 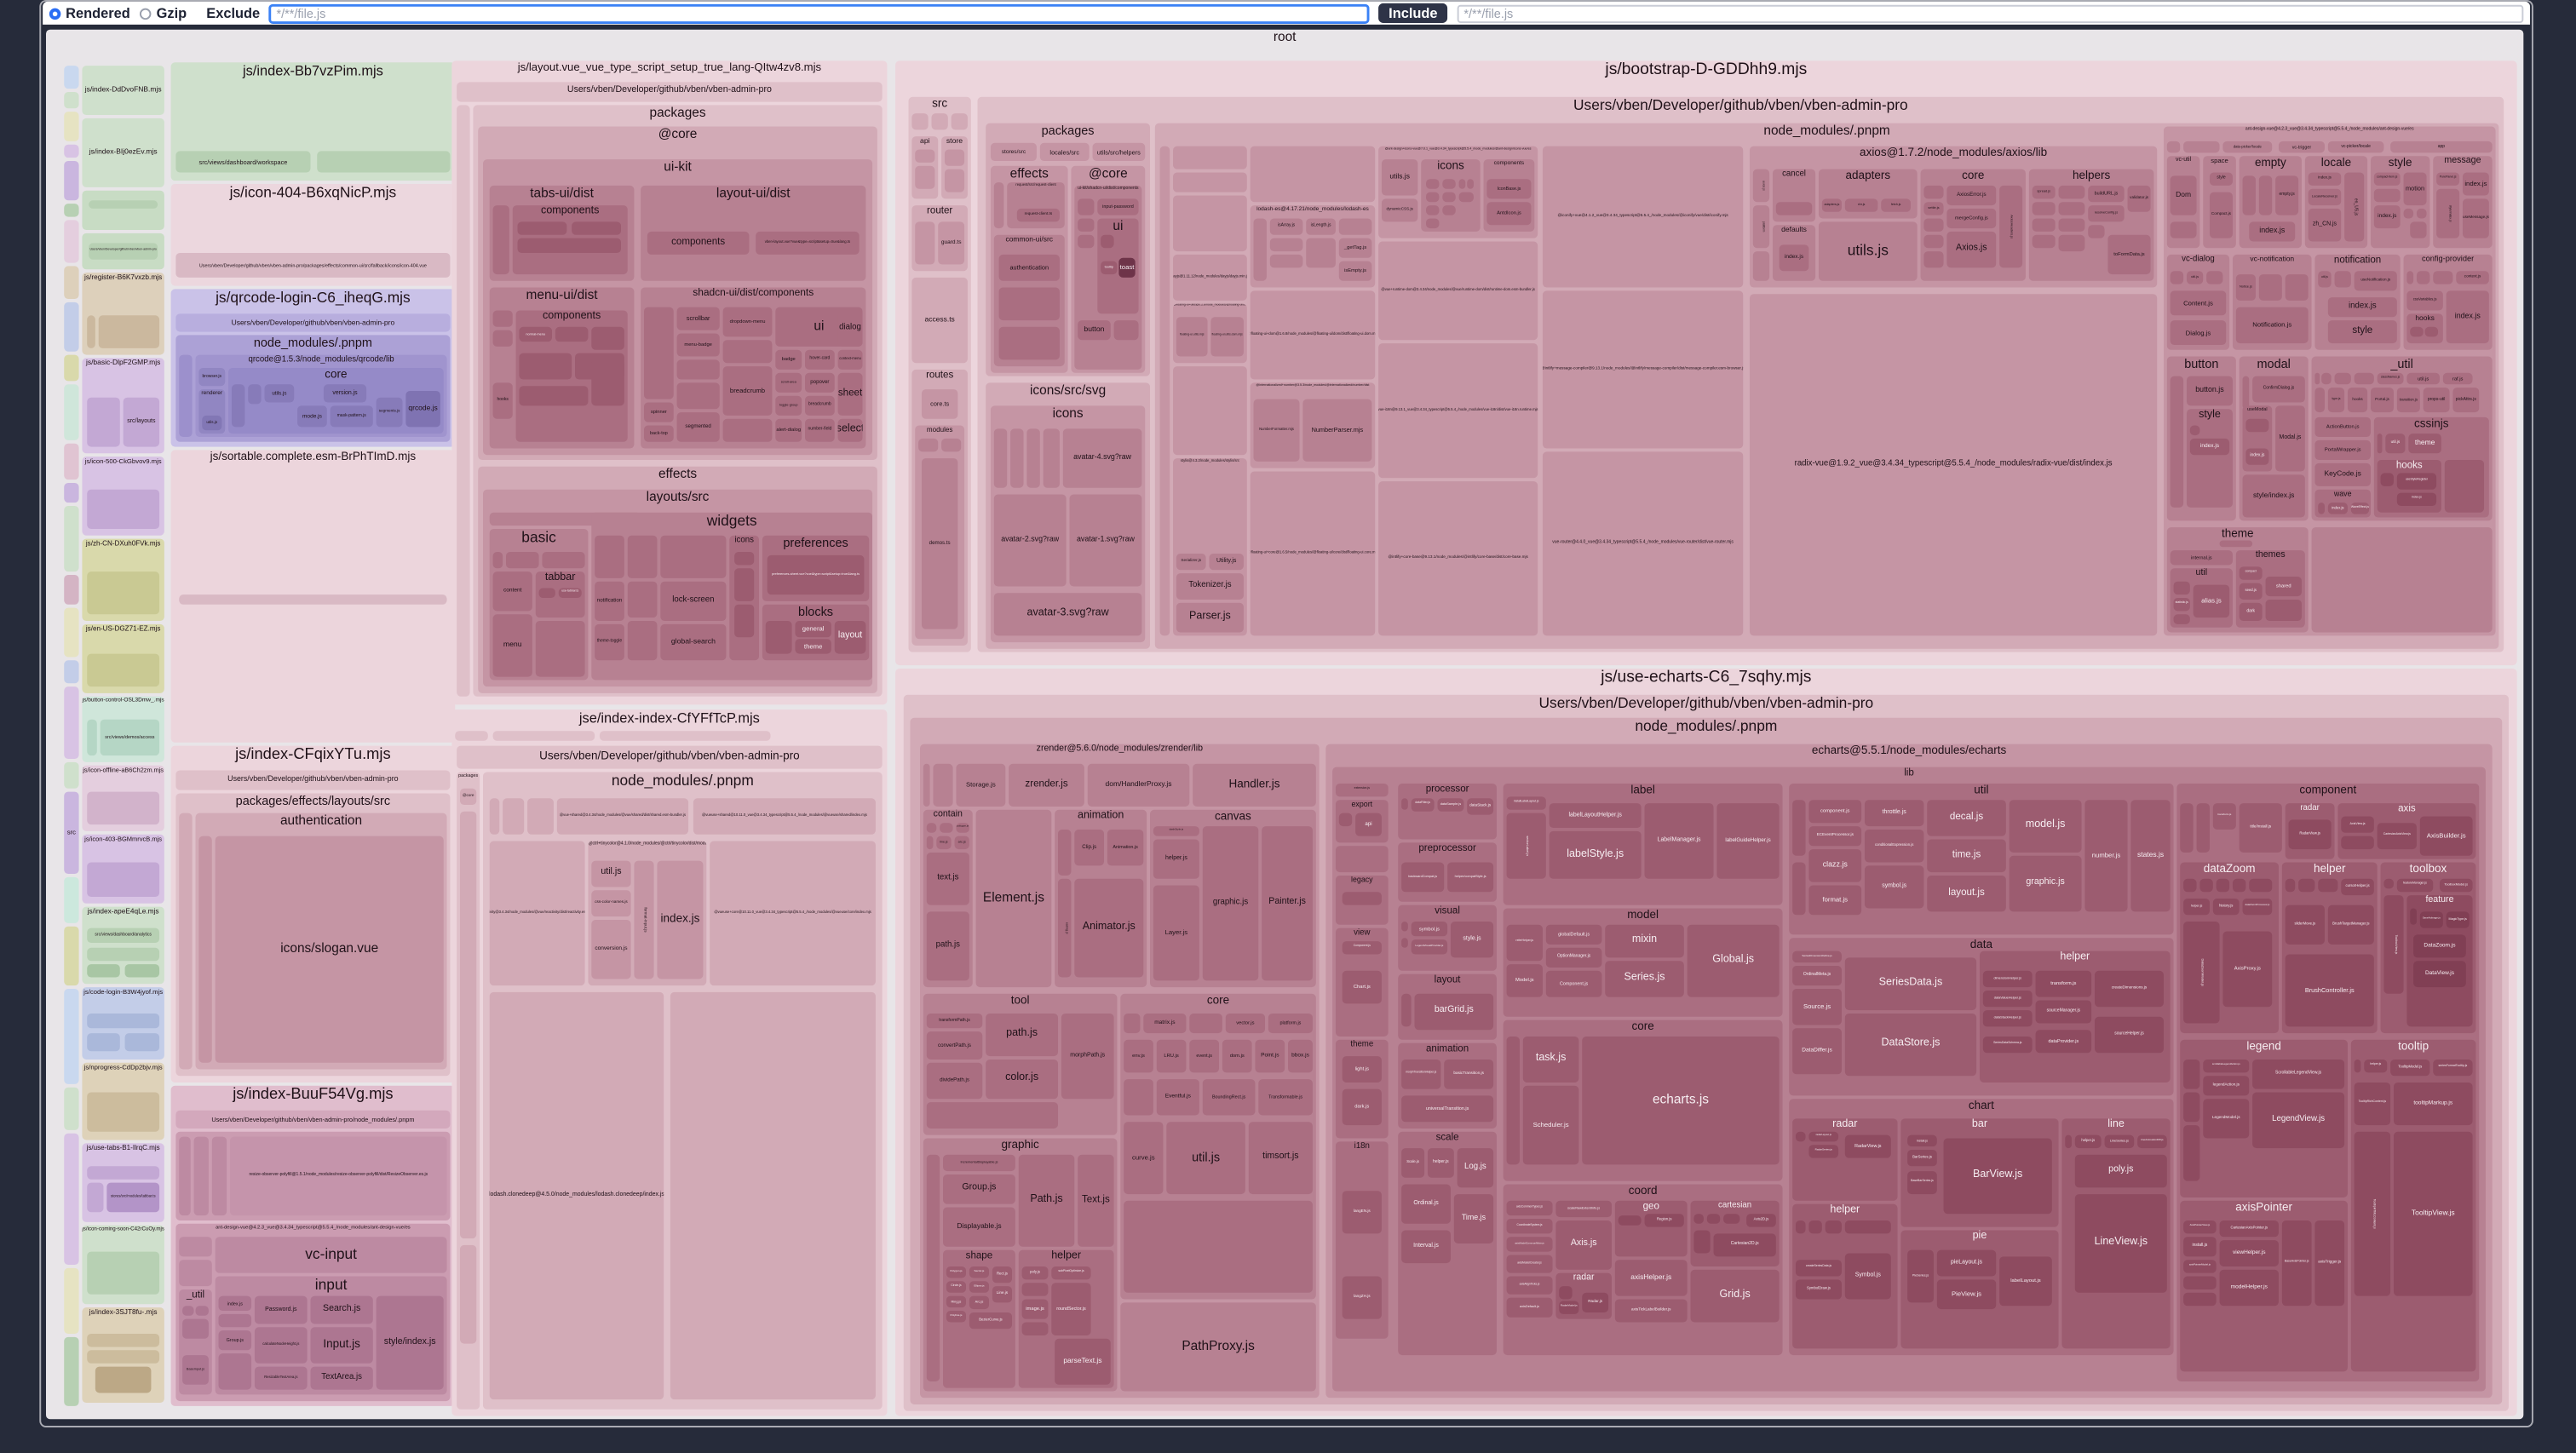 What do you see at coordinates (948, 878) in the screenshot?
I see `treemap-node: text.js` at bounding box center [948, 878].